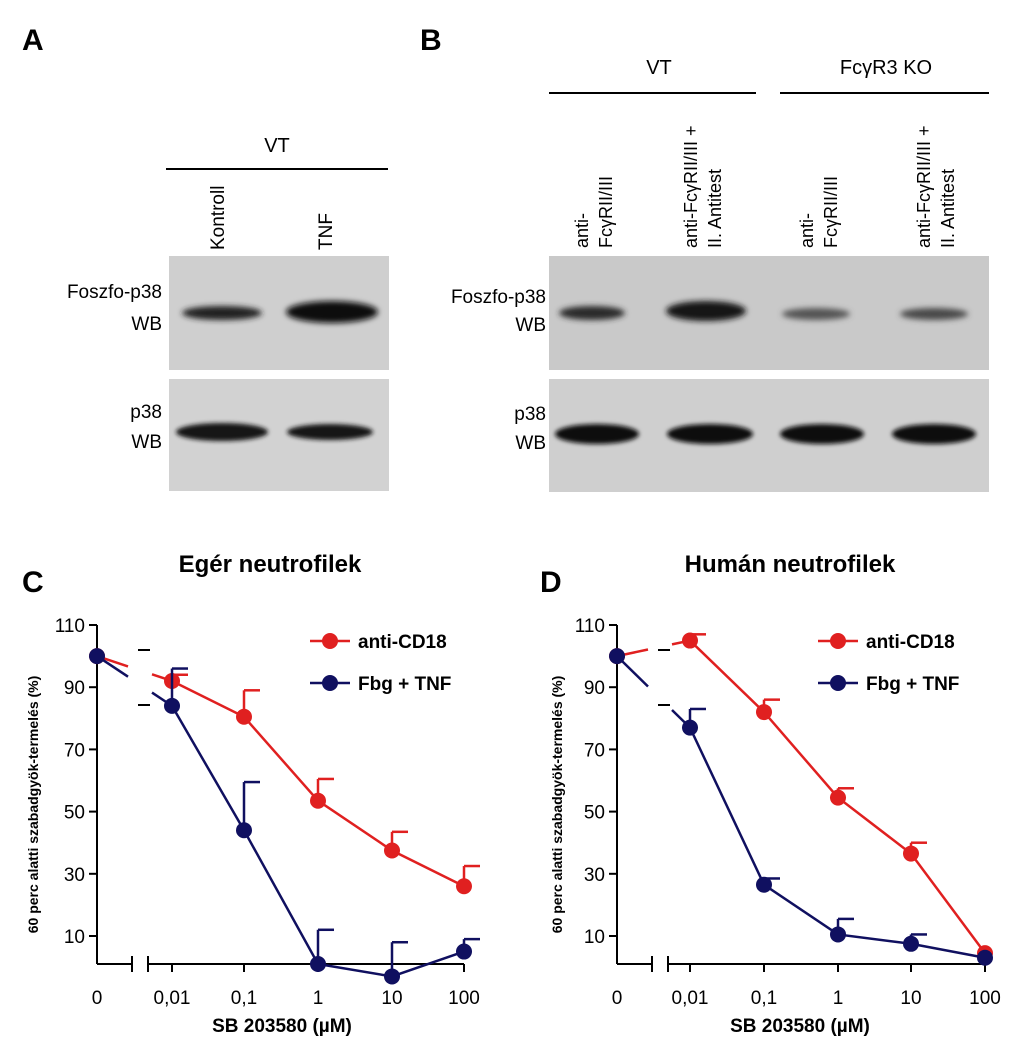  Describe the element at coordinates (557, 805) in the screenshot. I see `y-axis-label: 60 perc alatti szabadgyök-termelés (%)` at that location.